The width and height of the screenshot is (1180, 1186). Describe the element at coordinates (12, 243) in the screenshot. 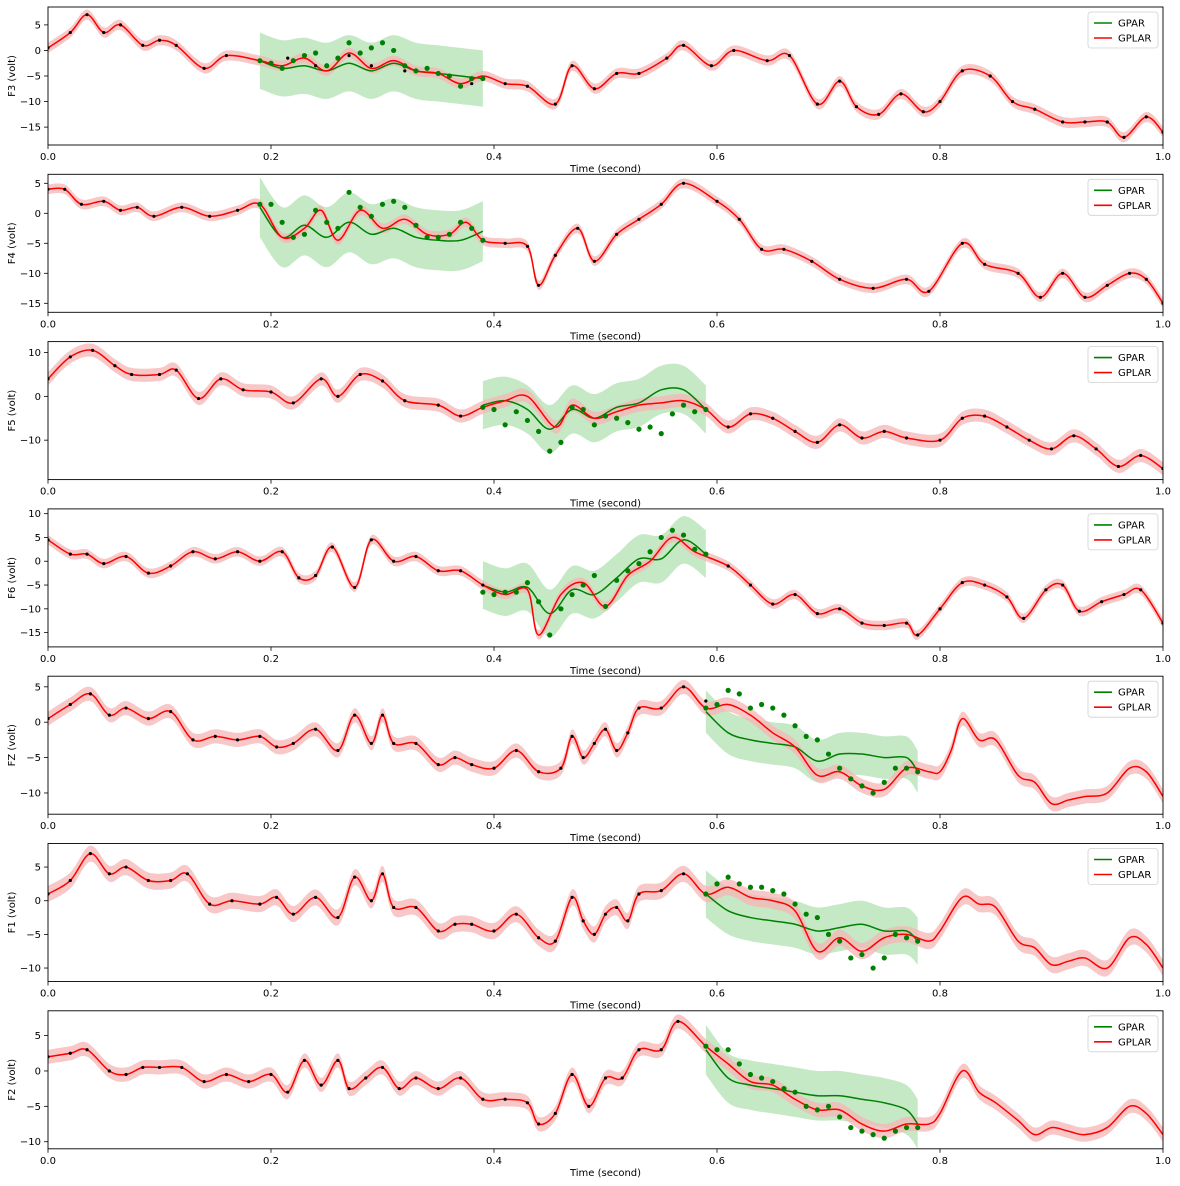

I see `y-axis-label: F4 (volt)` at that location.